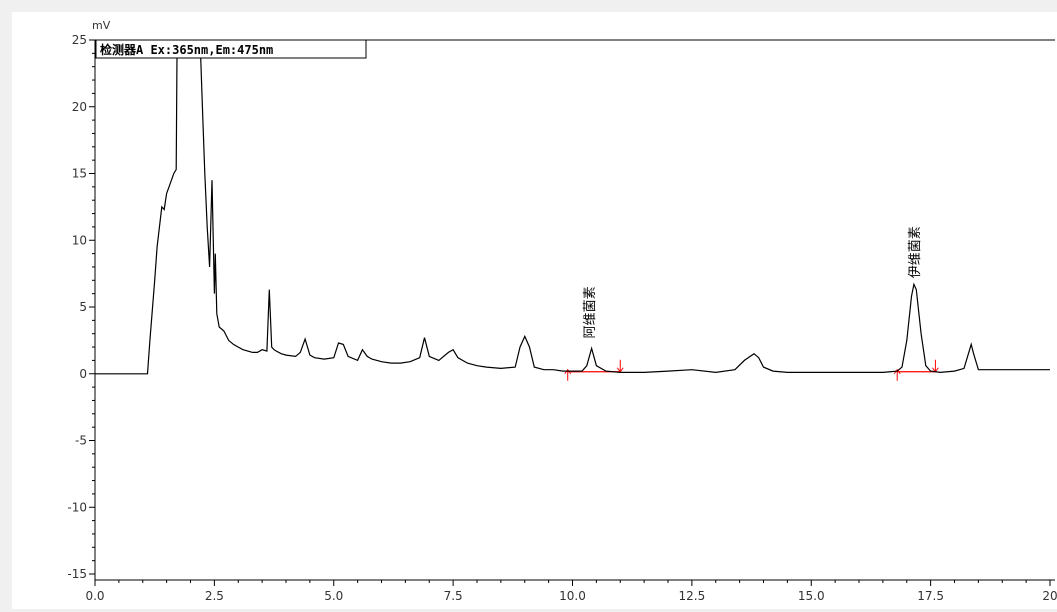  I want to click on x-tick-label: 20, so click(1049, 596).